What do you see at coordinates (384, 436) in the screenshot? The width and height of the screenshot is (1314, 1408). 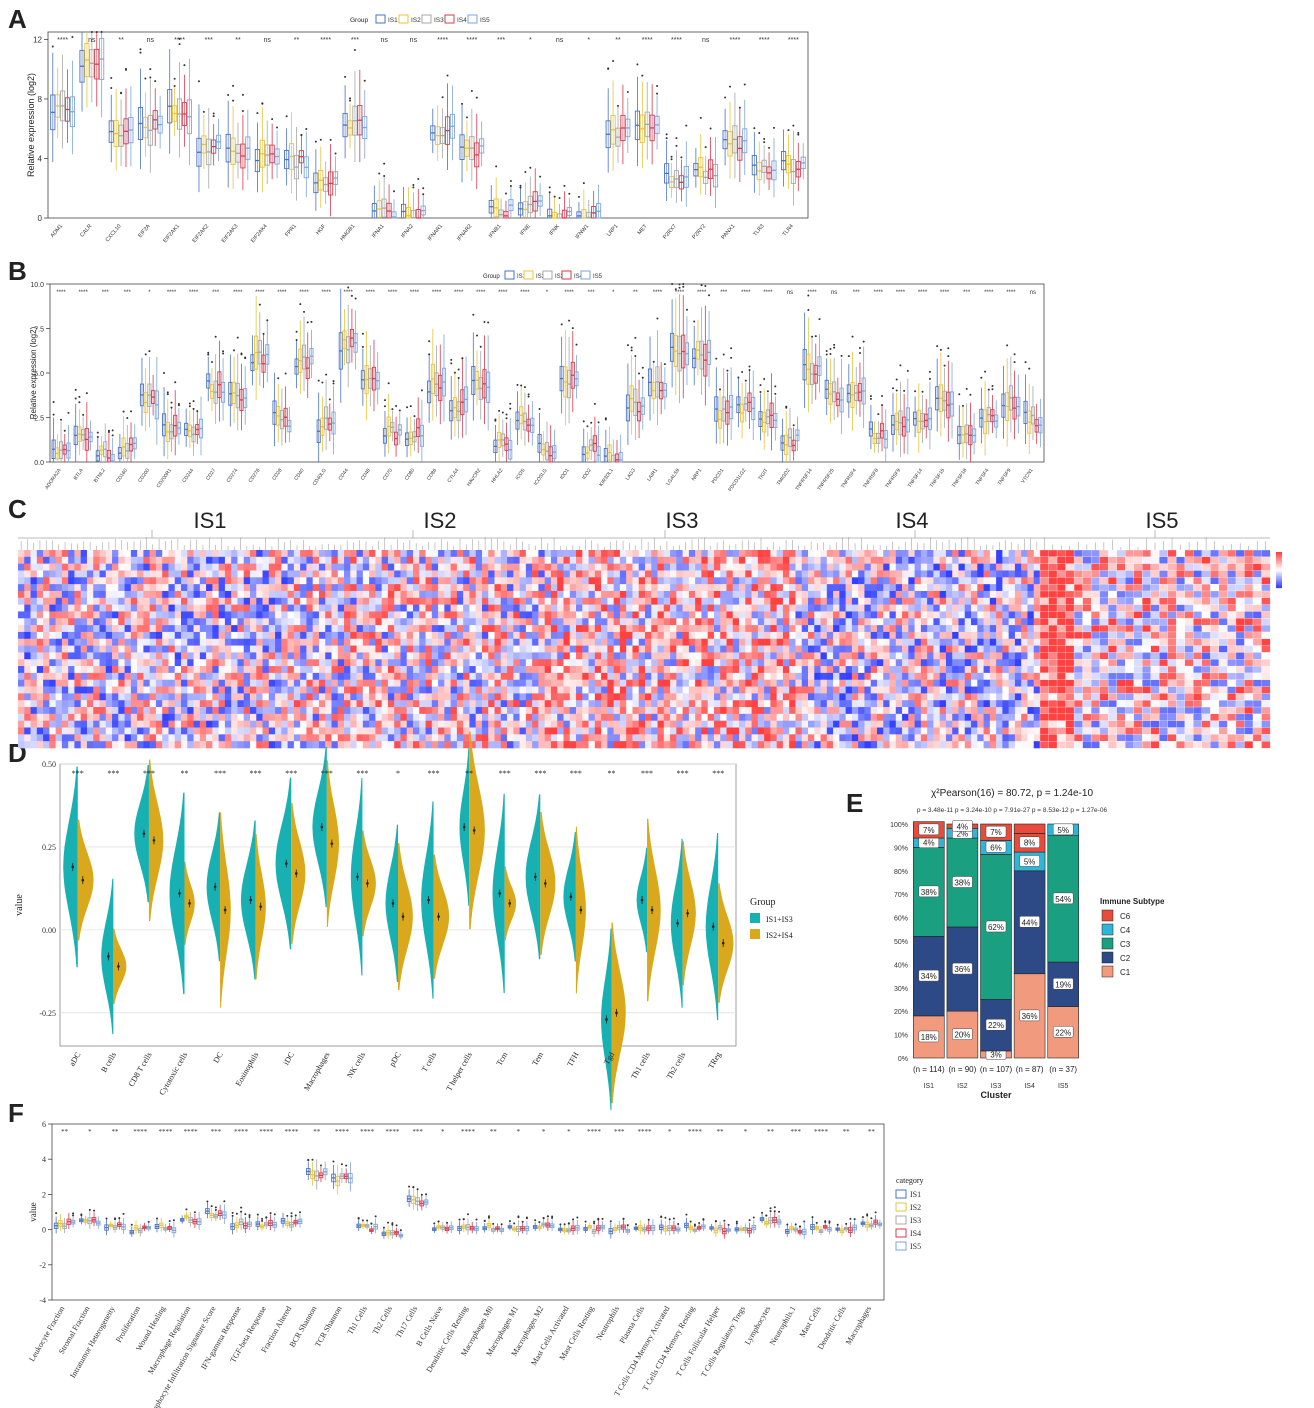 I see `box-is1` at bounding box center [384, 436].